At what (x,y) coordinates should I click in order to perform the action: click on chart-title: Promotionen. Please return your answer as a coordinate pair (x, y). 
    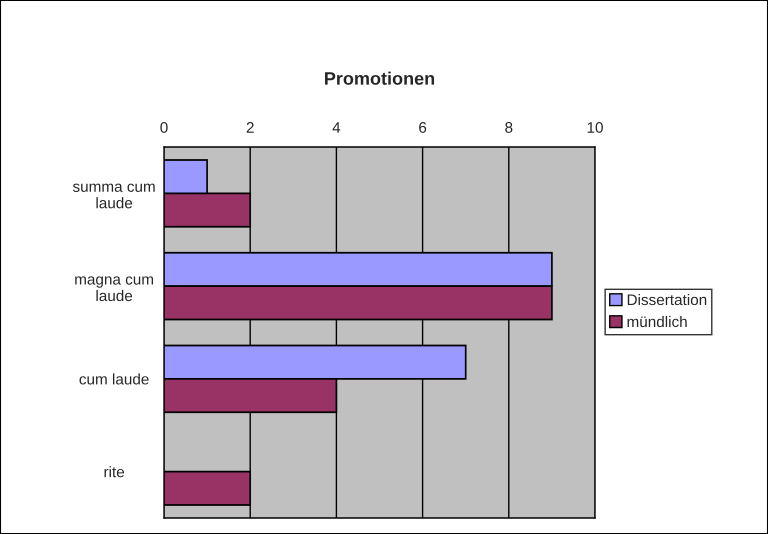
    Looking at the image, I should click on (379, 78).